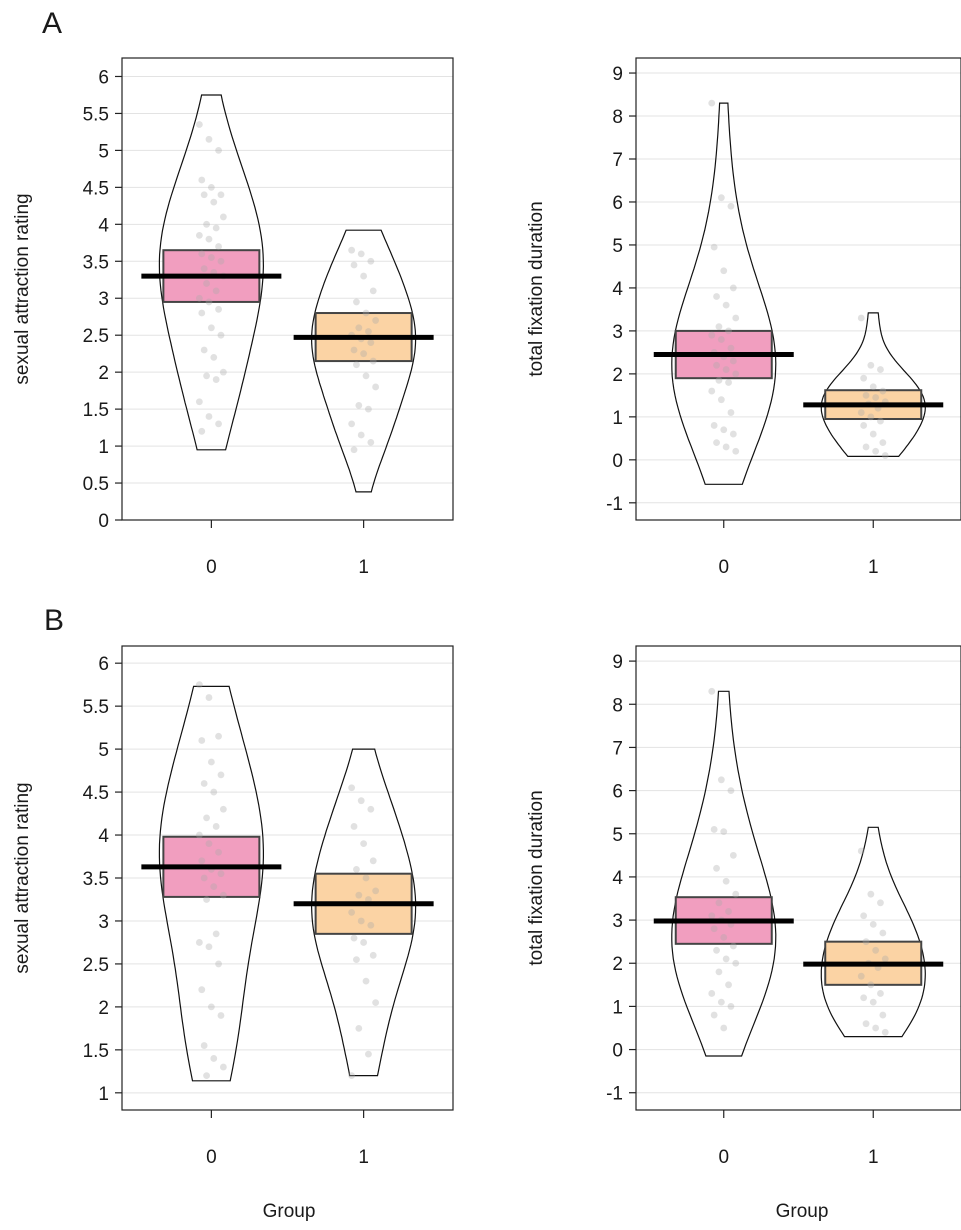  What do you see at coordinates (54, 620) in the screenshot?
I see `panel-label-b: B` at bounding box center [54, 620].